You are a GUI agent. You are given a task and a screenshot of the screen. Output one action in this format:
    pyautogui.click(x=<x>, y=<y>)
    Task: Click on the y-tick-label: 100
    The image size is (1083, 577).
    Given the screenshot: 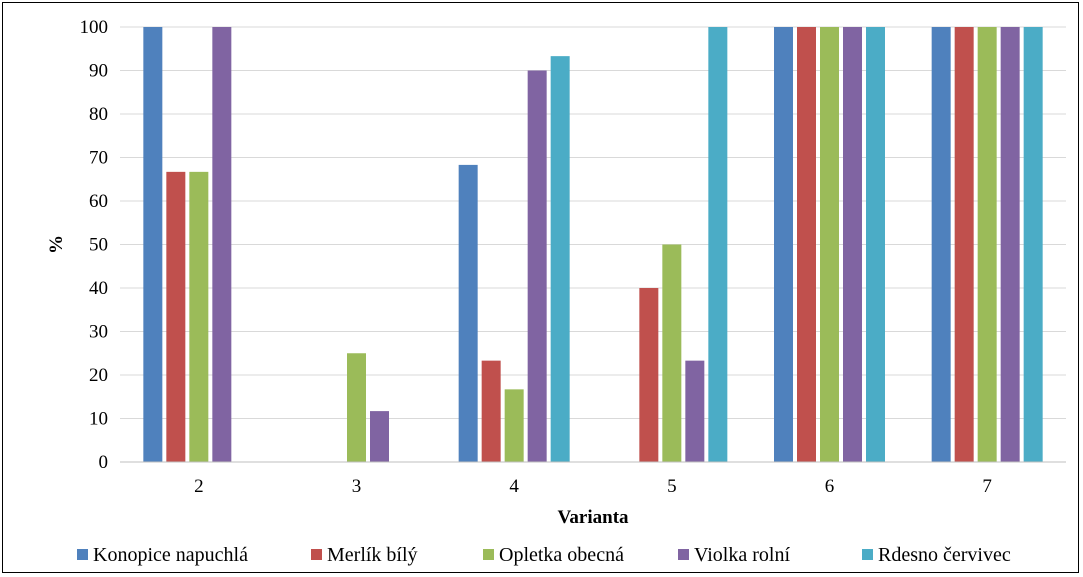 What is the action you would take?
    pyautogui.click(x=94, y=27)
    